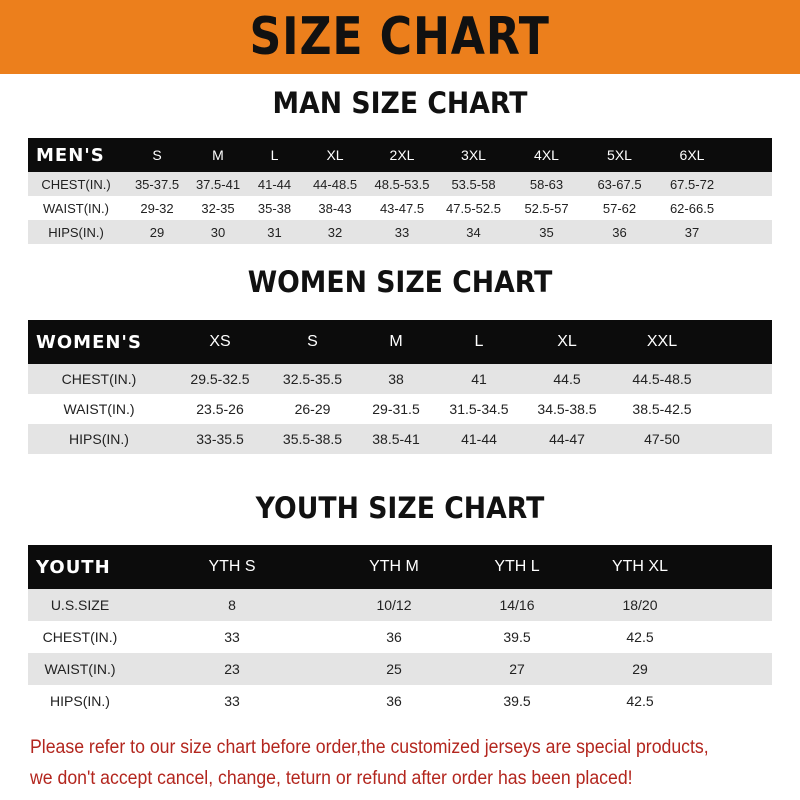  Describe the element at coordinates (517, 605) in the screenshot. I see `size-value: 14/16` at that location.